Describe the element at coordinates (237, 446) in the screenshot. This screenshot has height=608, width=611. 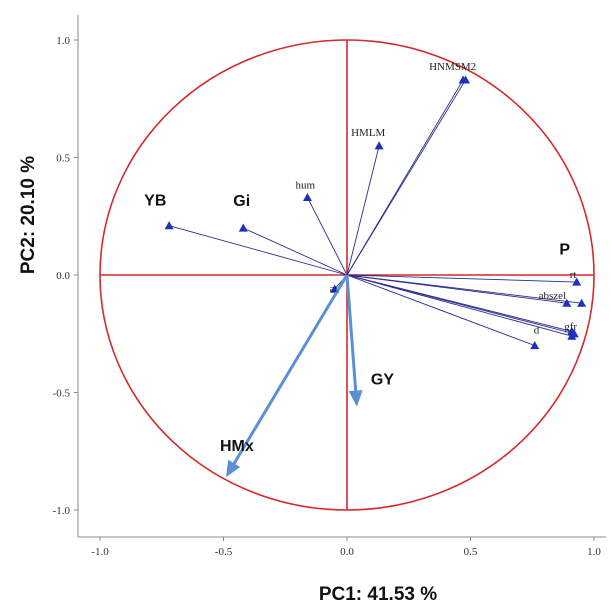
I see `variable-label-hmx: HMx` at that location.